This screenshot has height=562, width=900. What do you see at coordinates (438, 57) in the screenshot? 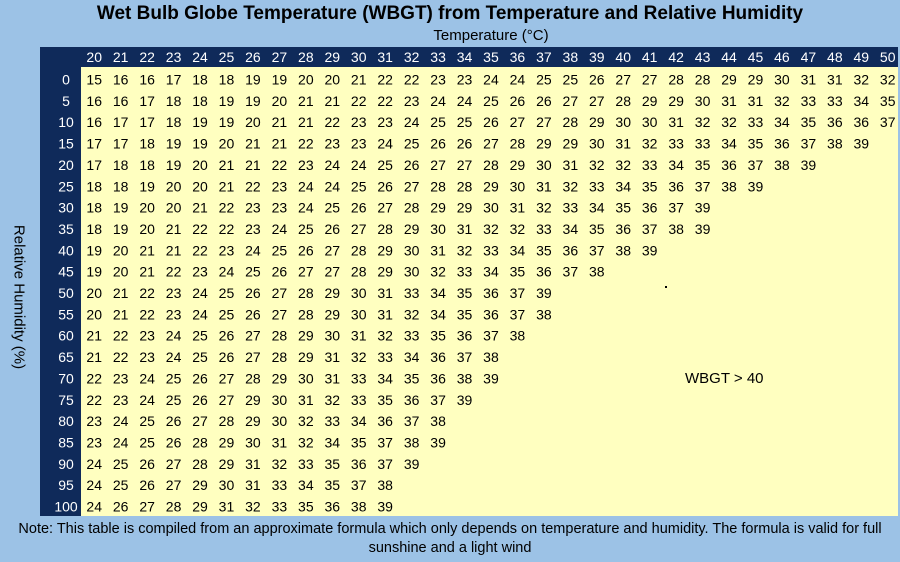
I see `column-header: 33` at bounding box center [438, 57].